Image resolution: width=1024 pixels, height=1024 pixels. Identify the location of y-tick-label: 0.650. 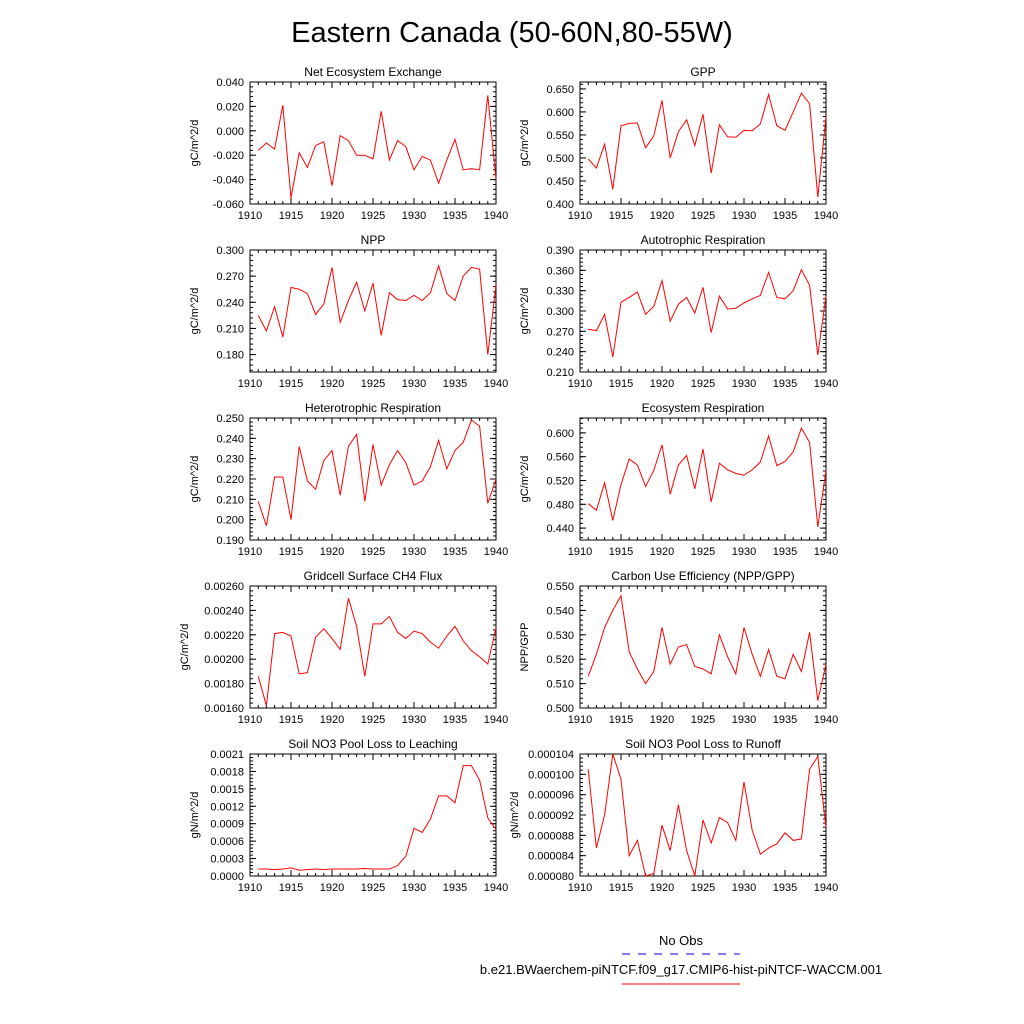
(560, 90).